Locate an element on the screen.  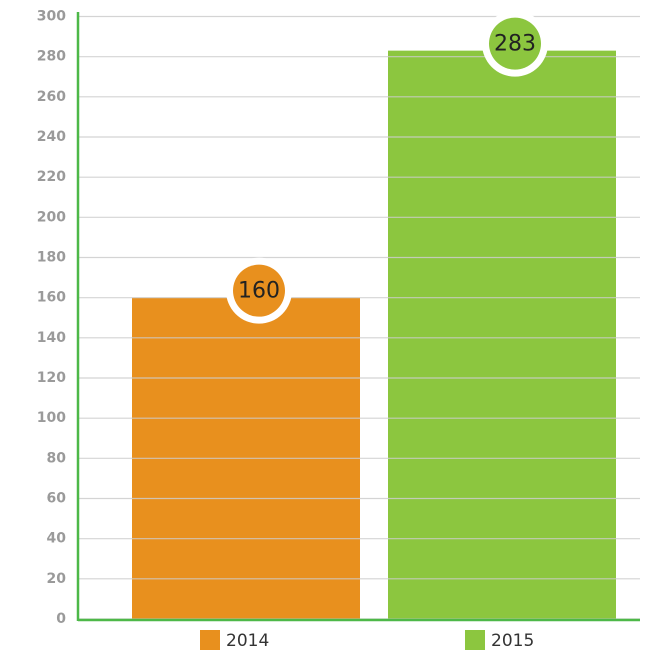
y-tick-label: 180 is located at coordinates (51, 258).